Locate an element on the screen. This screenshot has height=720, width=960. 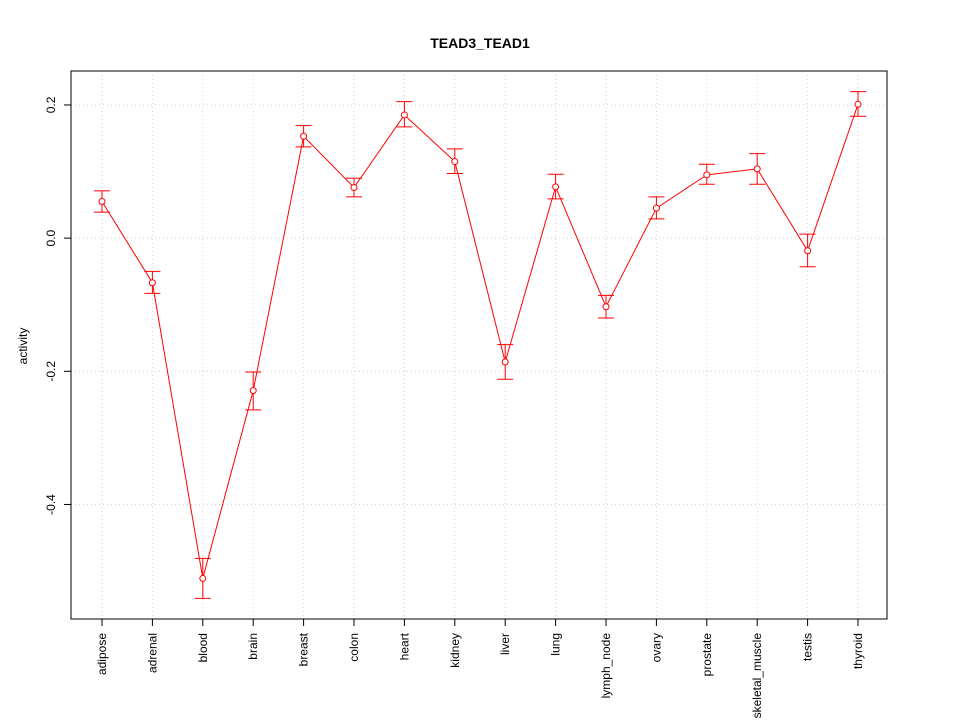
y-tick-label: 0.0 is located at coordinates (51, 237).